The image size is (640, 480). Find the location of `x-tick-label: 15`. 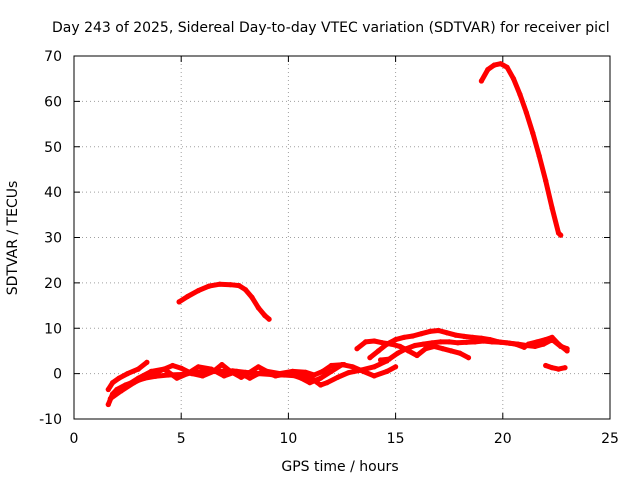

x-tick-label: 15 is located at coordinates (396, 439).